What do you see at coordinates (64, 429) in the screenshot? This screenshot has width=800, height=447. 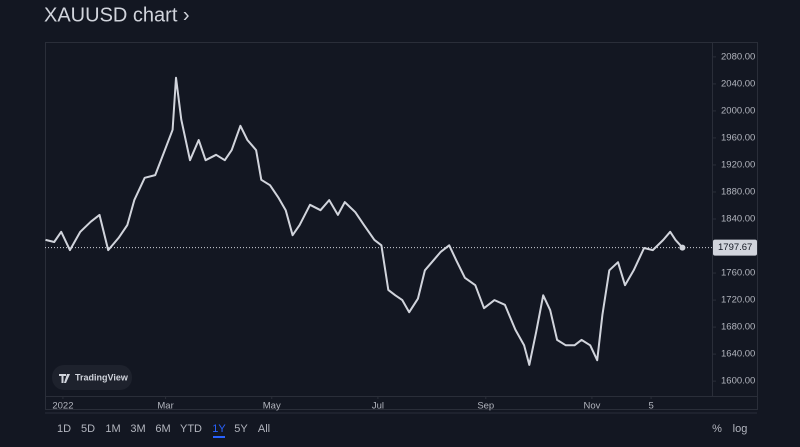 I see `range-button: 1D` at bounding box center [64, 429].